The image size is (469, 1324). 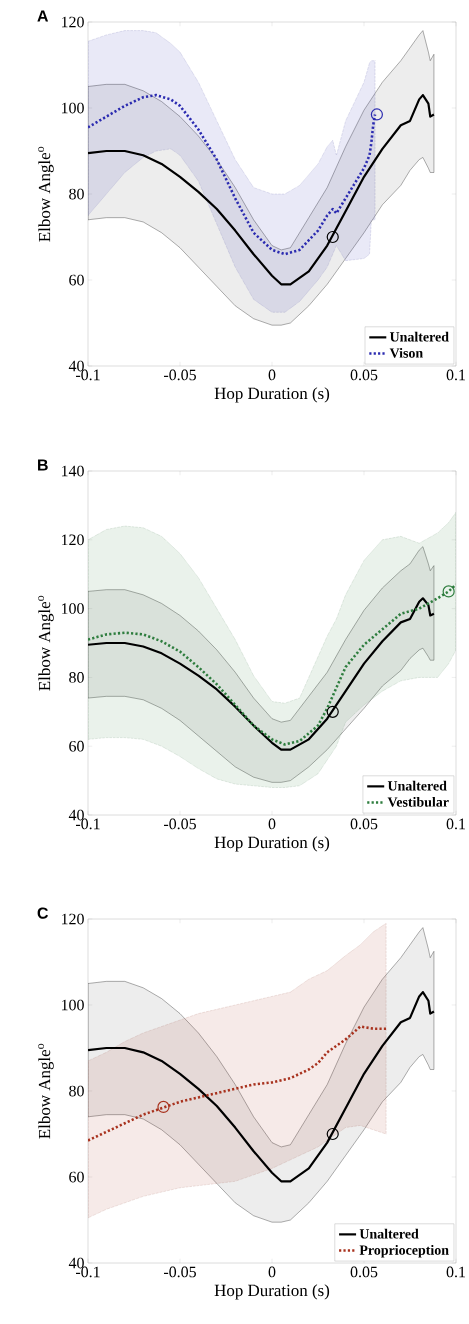 I want to click on y-tick-label: 140, so click(x=72, y=471).